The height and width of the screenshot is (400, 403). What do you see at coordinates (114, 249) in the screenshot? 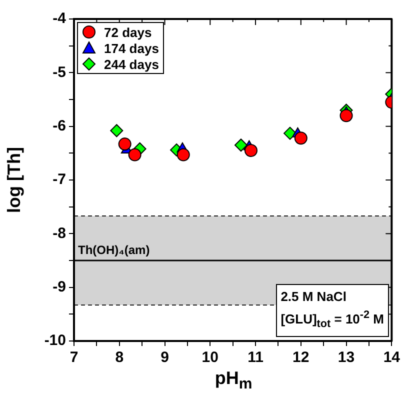
I see `ref-line-label: Th(OH)₄(am)` at bounding box center [114, 249].